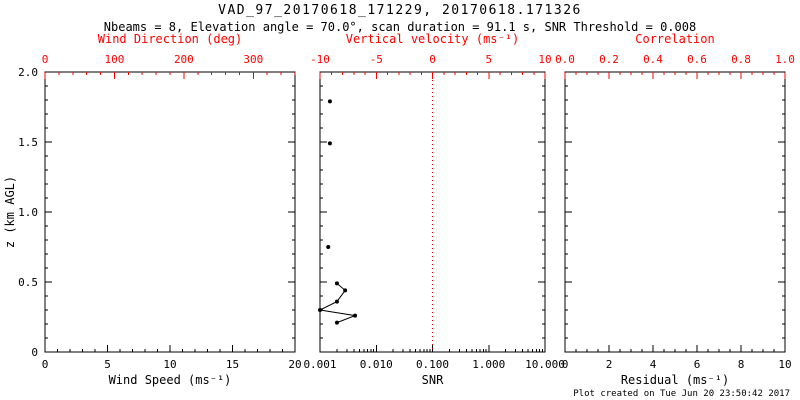 This screenshot has width=800, height=400. Describe the element at coordinates (329, 174) in the screenshot. I see `snr-isolated-points` at that location.